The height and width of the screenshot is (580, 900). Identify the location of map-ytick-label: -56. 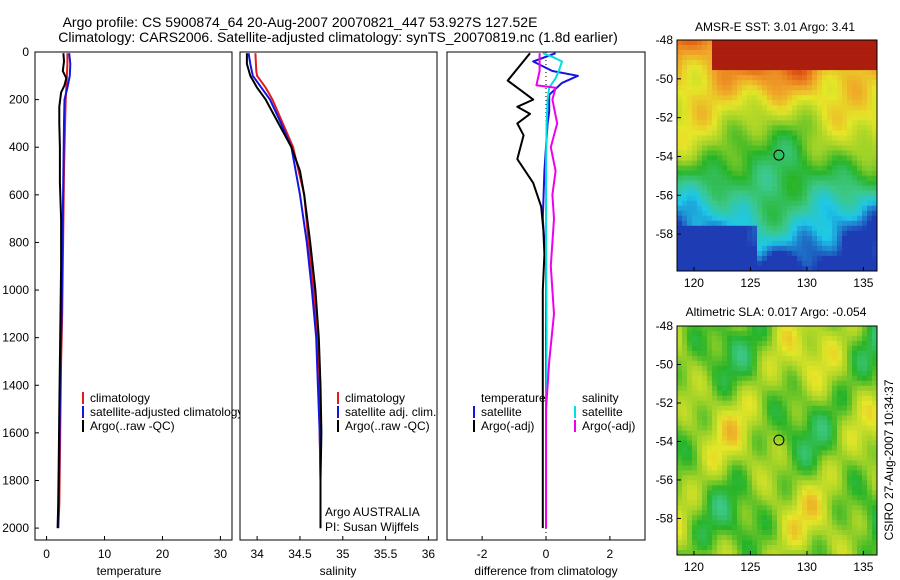
(665, 195).